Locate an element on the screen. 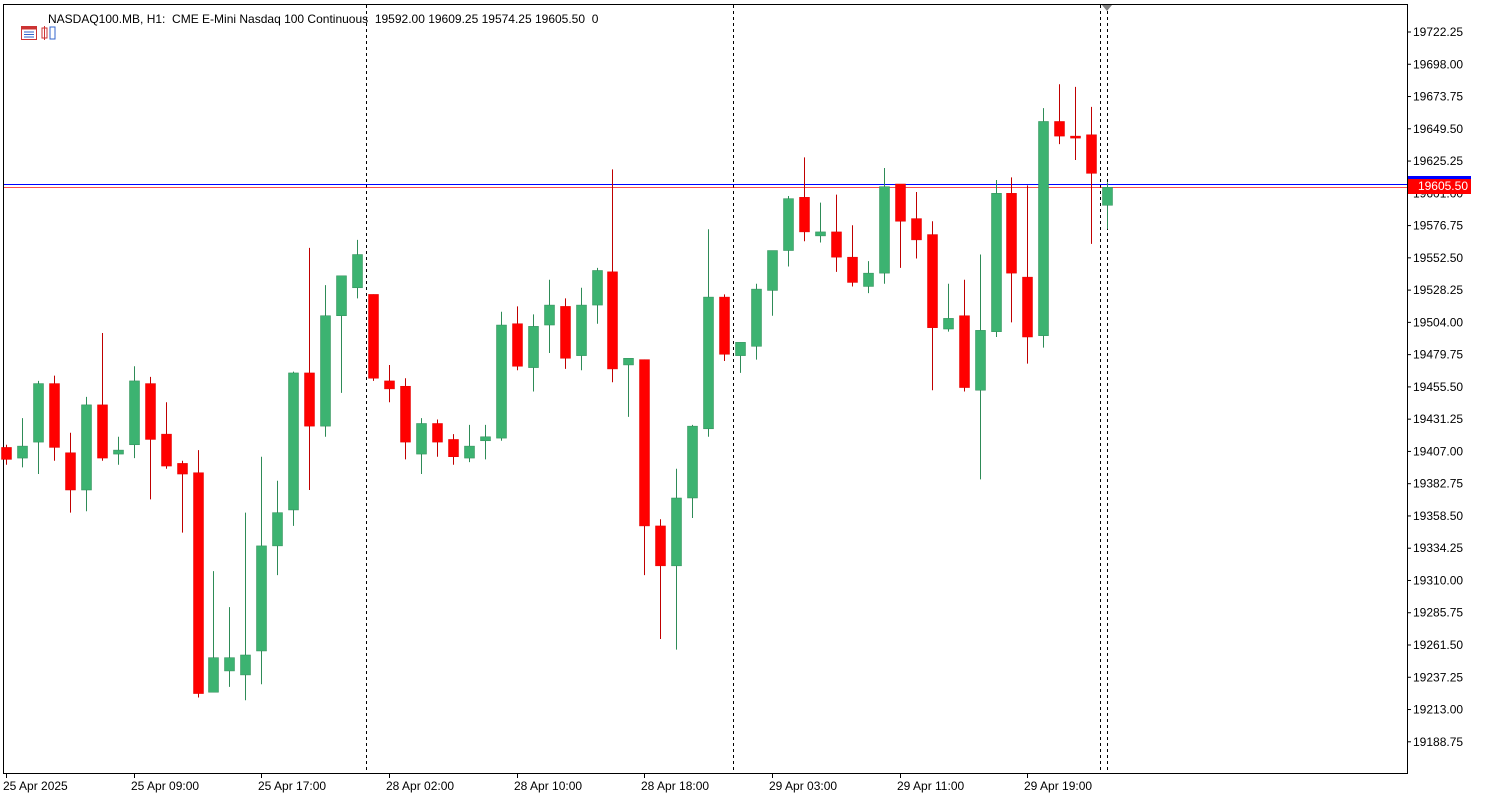  time-tick-label: 28 Apr 02:00 is located at coordinates (420, 786).